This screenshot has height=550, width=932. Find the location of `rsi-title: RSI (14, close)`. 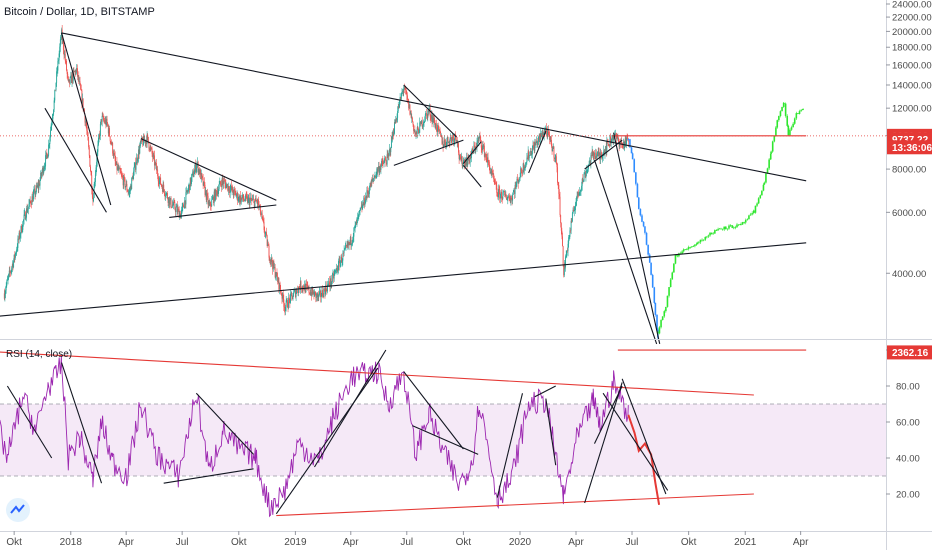

rsi-title: RSI (14, close) is located at coordinates (39, 354).